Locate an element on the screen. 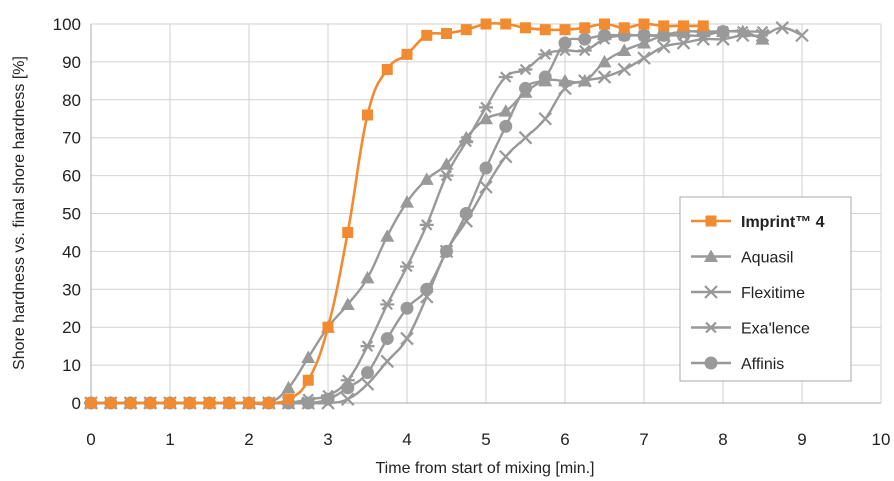  legend-item-flexitime: Flexitime is located at coordinates (748, 293).